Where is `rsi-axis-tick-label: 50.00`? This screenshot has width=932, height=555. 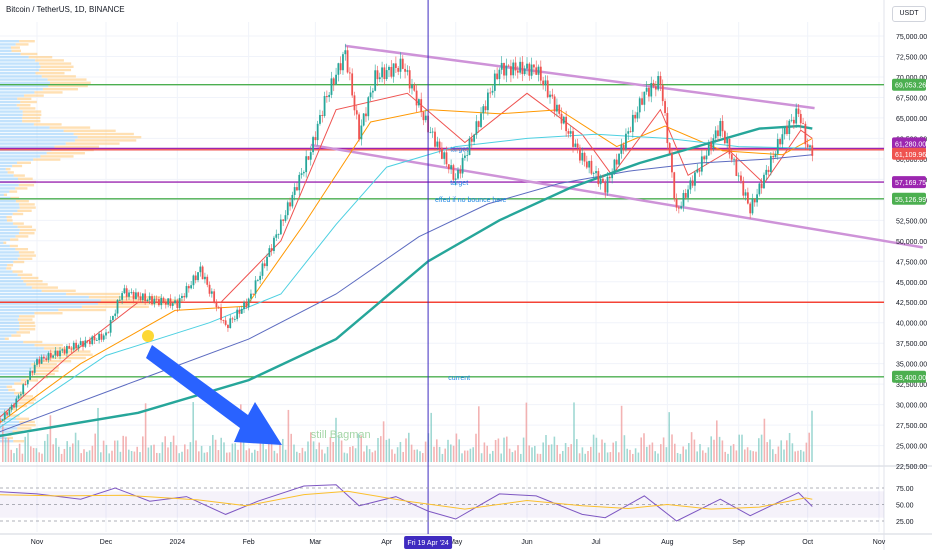 rsi-axis-tick-label: 50.00 is located at coordinates (905, 506).